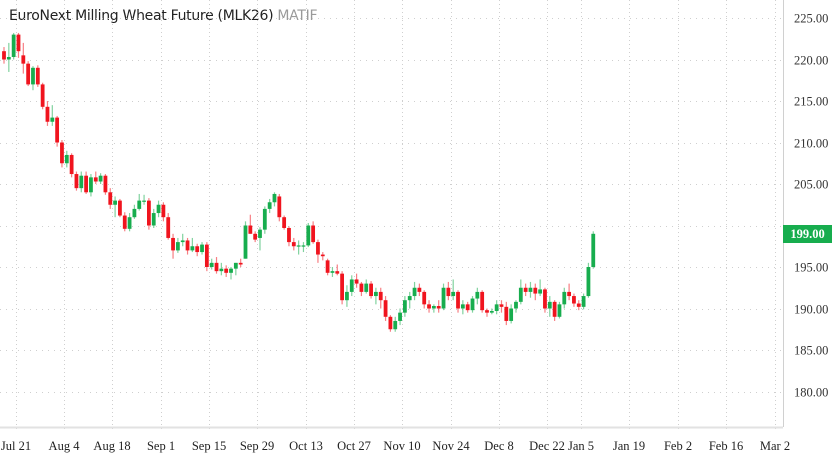 This screenshot has height=455, width=834. What do you see at coordinates (401, 446) in the screenshot?
I see `x-tick-label: Nov 10` at bounding box center [401, 446].